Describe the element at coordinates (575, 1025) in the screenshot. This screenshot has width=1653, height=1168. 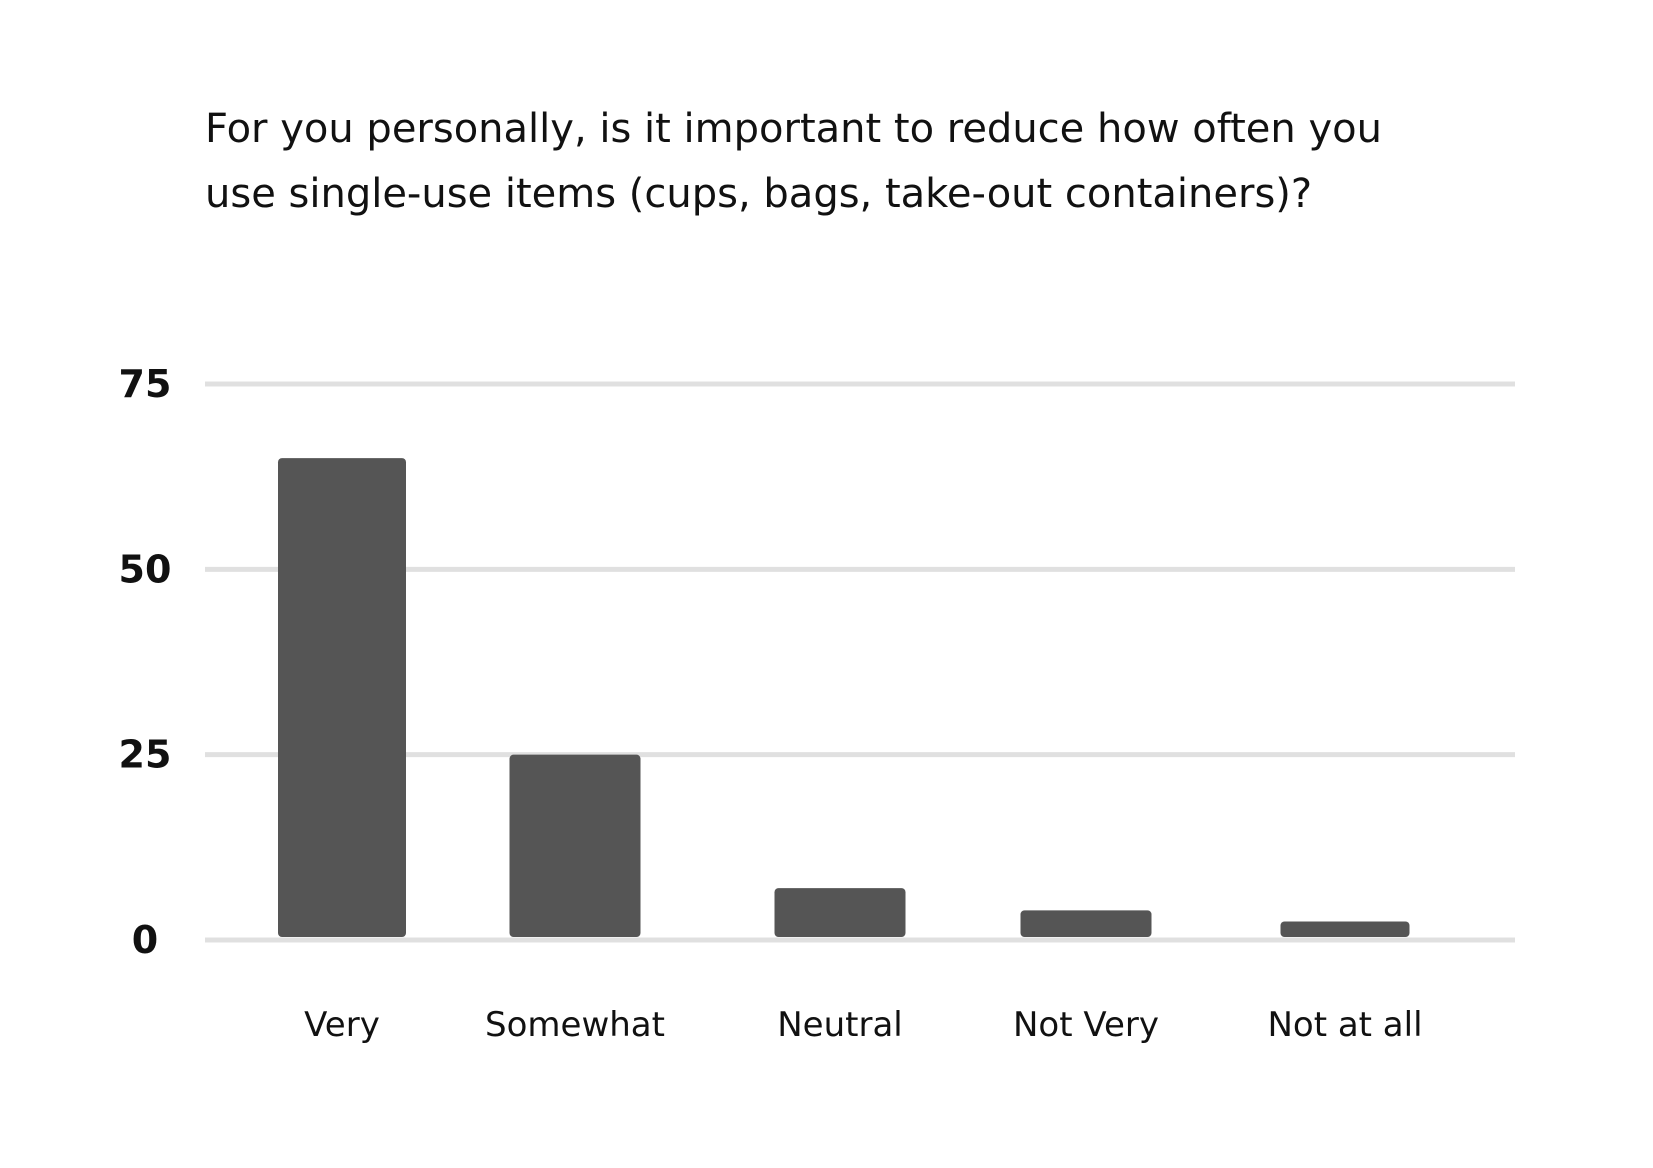
I see `x-tick-label-somewhat: Somewhat` at that location.